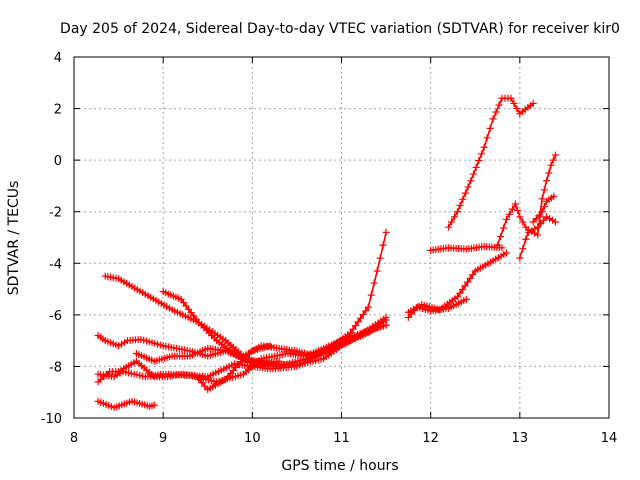  I want to click on x-tick-label: 11, so click(341, 438).